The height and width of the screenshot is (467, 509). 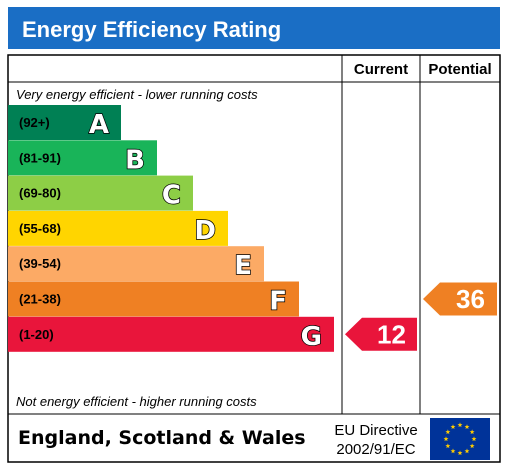 I want to click on footer-region: England, Scotland & Wales, so click(x=162, y=438).